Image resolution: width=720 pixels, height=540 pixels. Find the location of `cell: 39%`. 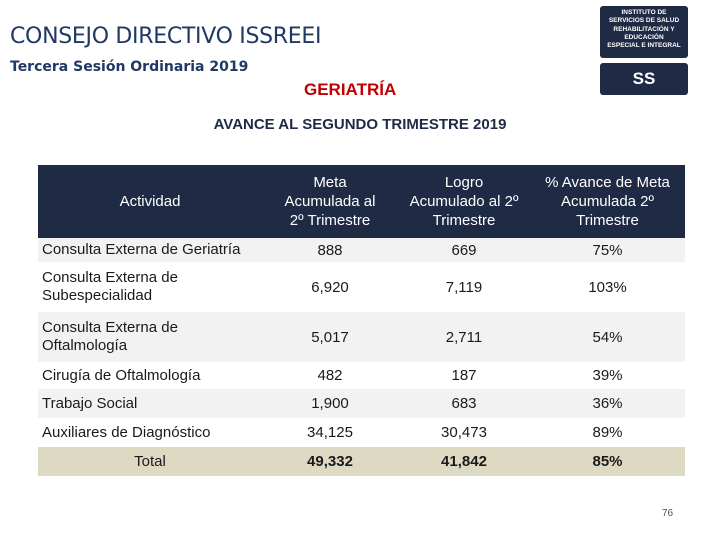

cell: 39% is located at coordinates (607, 375).